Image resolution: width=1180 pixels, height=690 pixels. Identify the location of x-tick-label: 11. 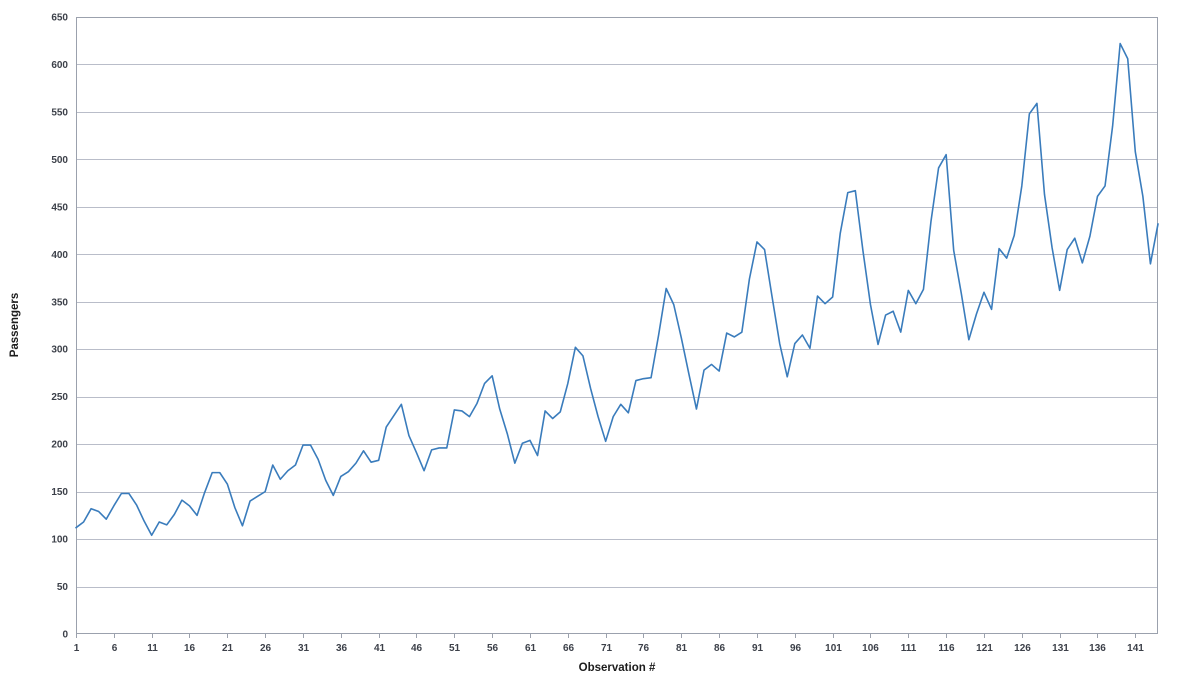
(152, 648).